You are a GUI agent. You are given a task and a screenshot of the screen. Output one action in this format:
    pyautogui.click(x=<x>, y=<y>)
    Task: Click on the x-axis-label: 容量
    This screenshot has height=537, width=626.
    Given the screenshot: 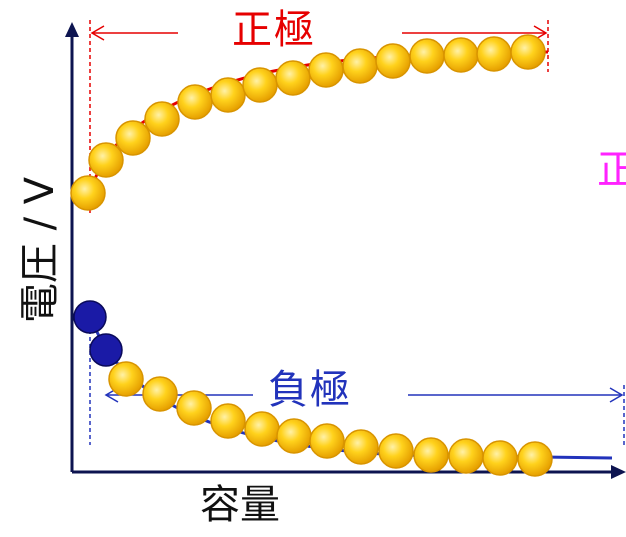 What is the action you would take?
    pyautogui.click(x=240, y=505)
    